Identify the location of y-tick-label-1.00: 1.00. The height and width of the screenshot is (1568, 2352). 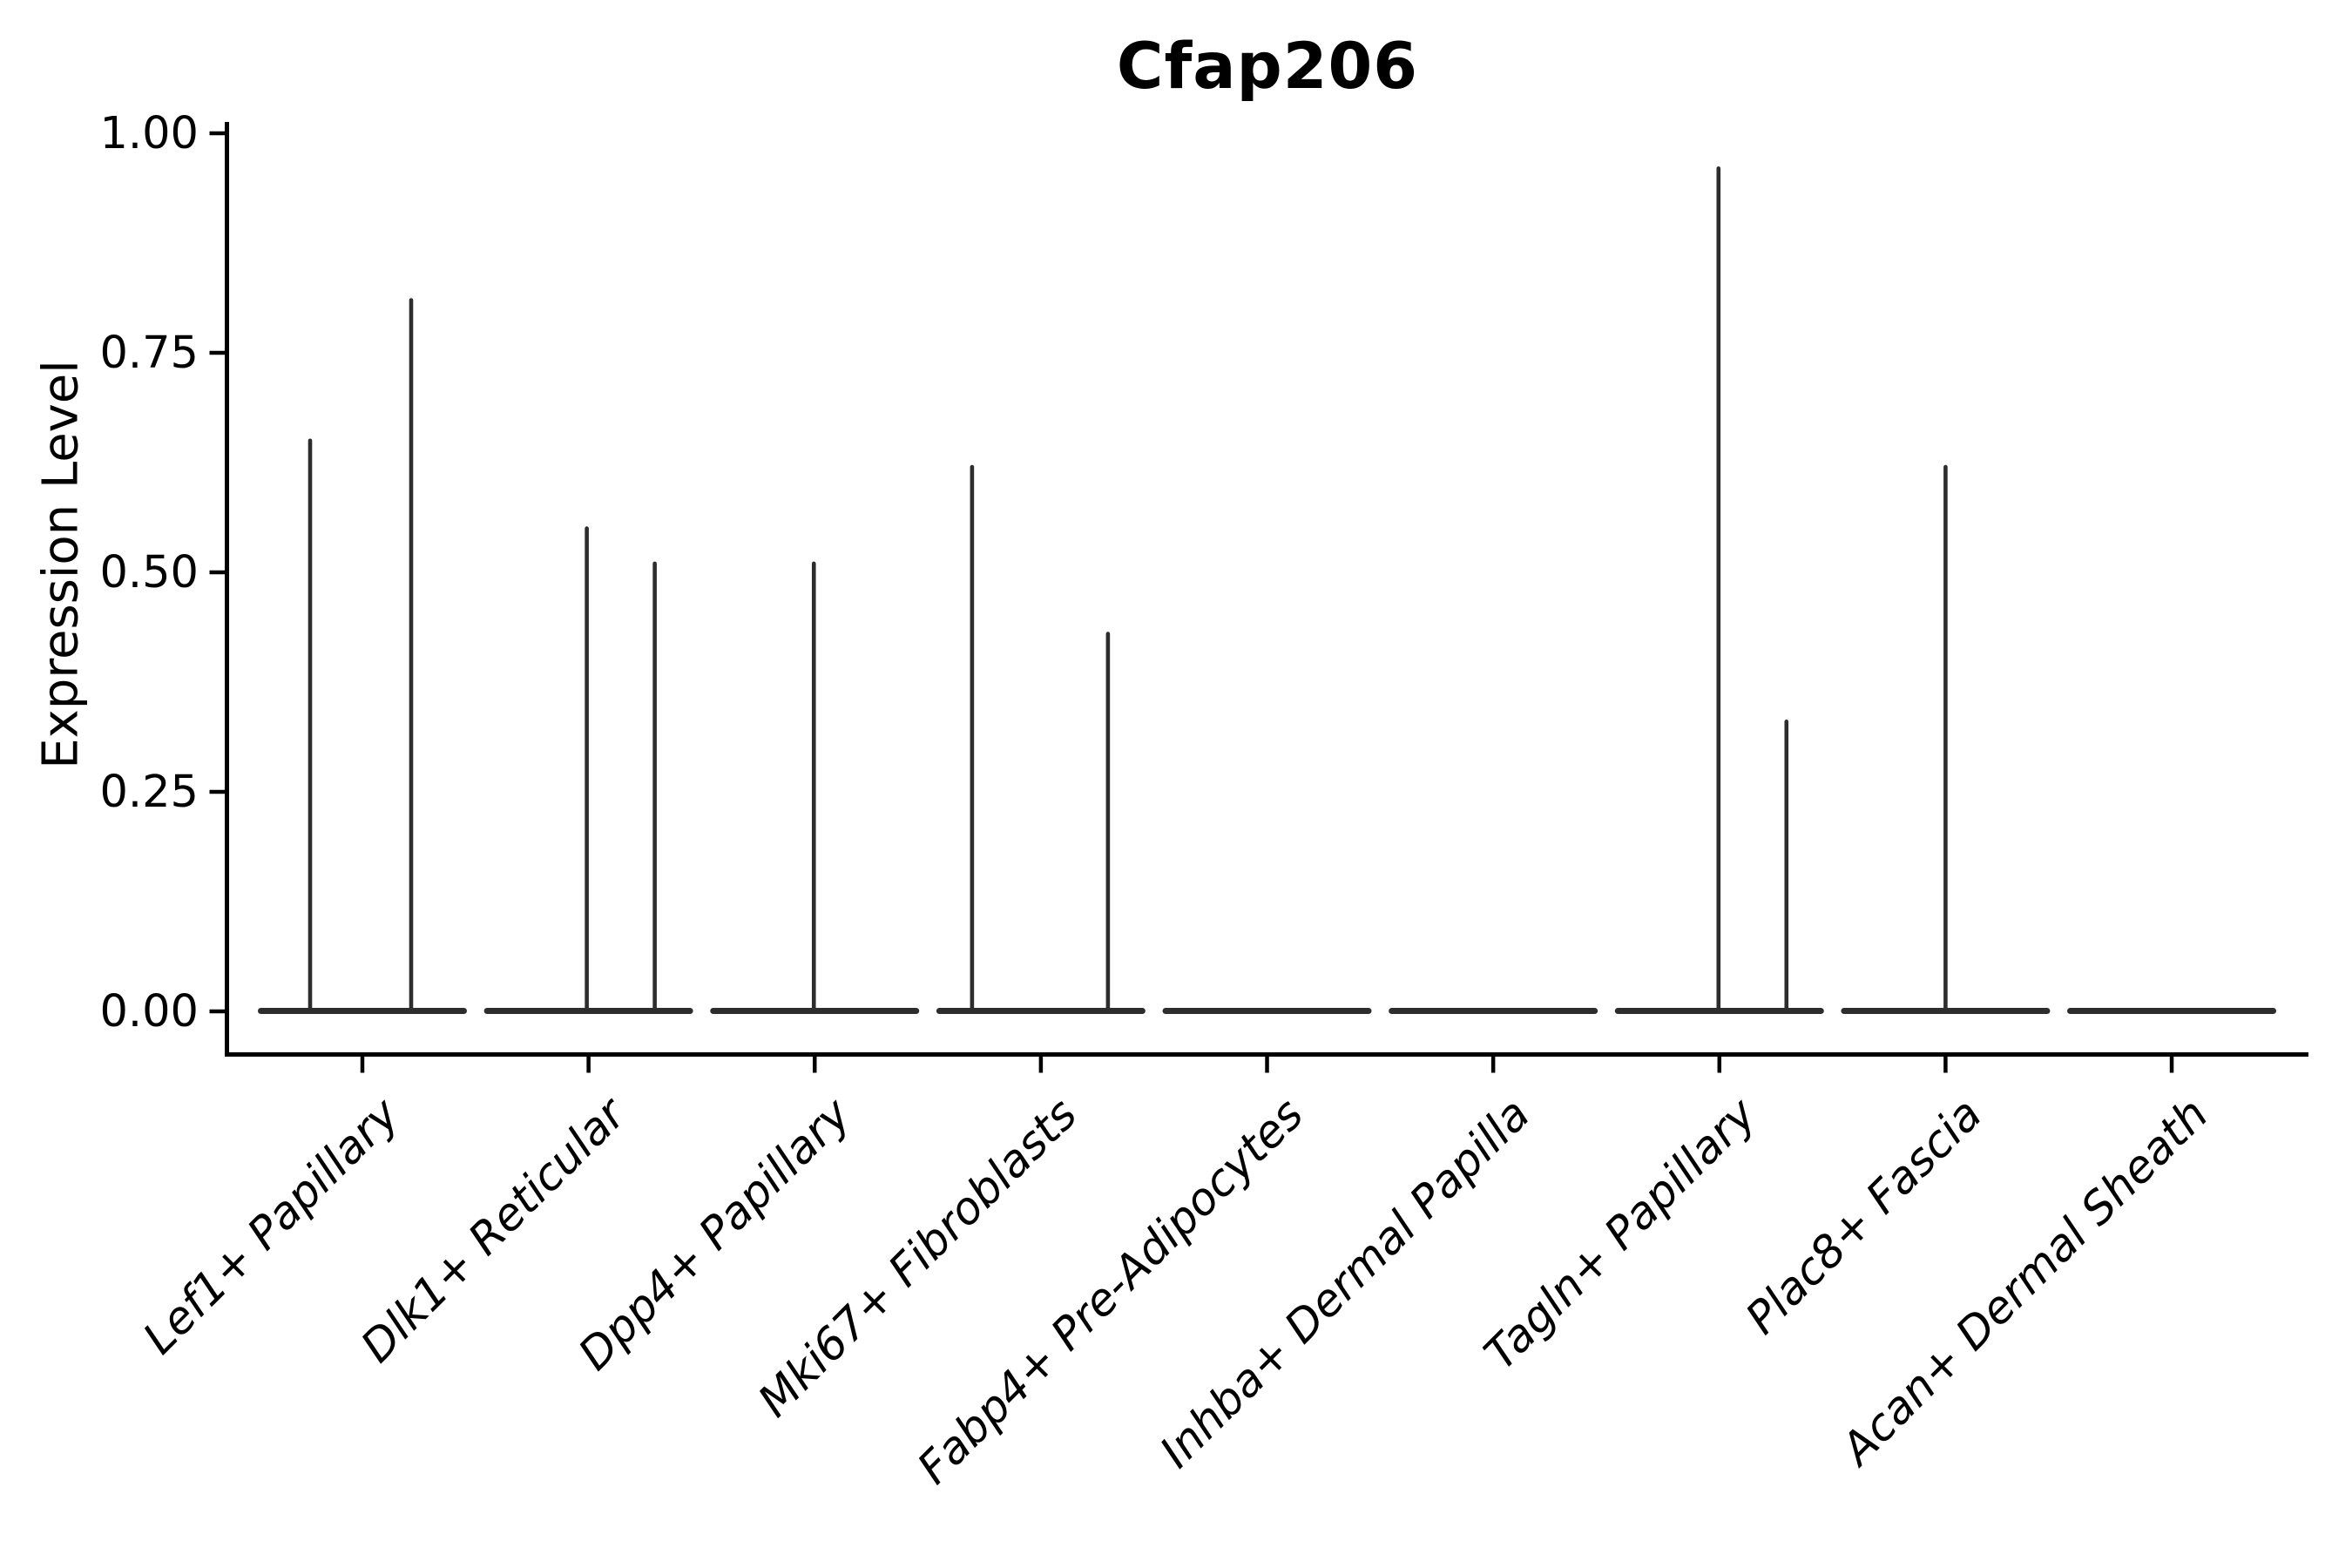
(149, 134).